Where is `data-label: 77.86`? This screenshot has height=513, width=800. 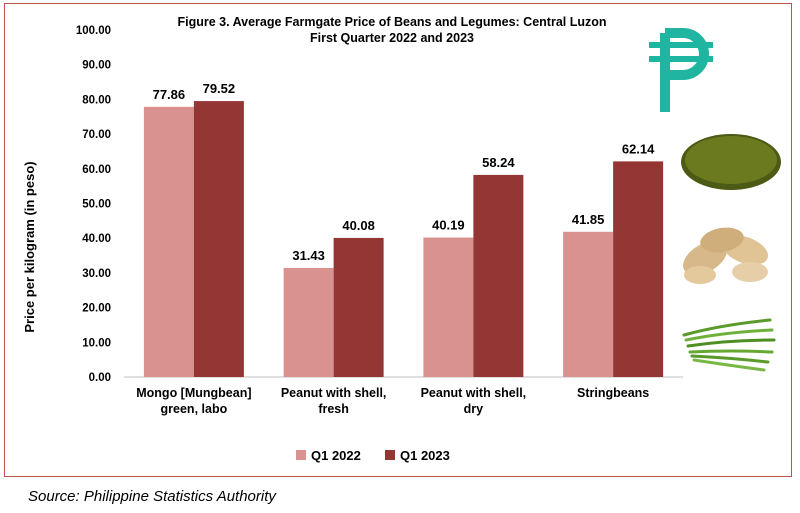 data-label: 77.86 is located at coordinates (169, 94).